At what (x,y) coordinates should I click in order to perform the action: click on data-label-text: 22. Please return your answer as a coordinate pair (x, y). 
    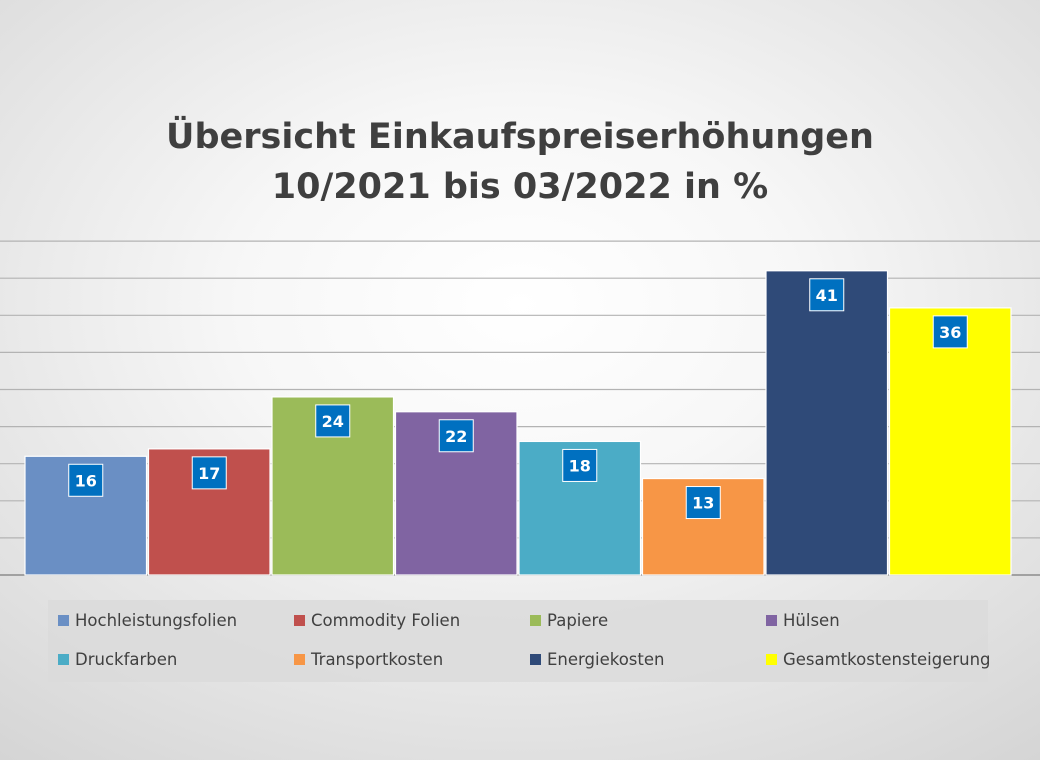
    Looking at the image, I should click on (456, 436).